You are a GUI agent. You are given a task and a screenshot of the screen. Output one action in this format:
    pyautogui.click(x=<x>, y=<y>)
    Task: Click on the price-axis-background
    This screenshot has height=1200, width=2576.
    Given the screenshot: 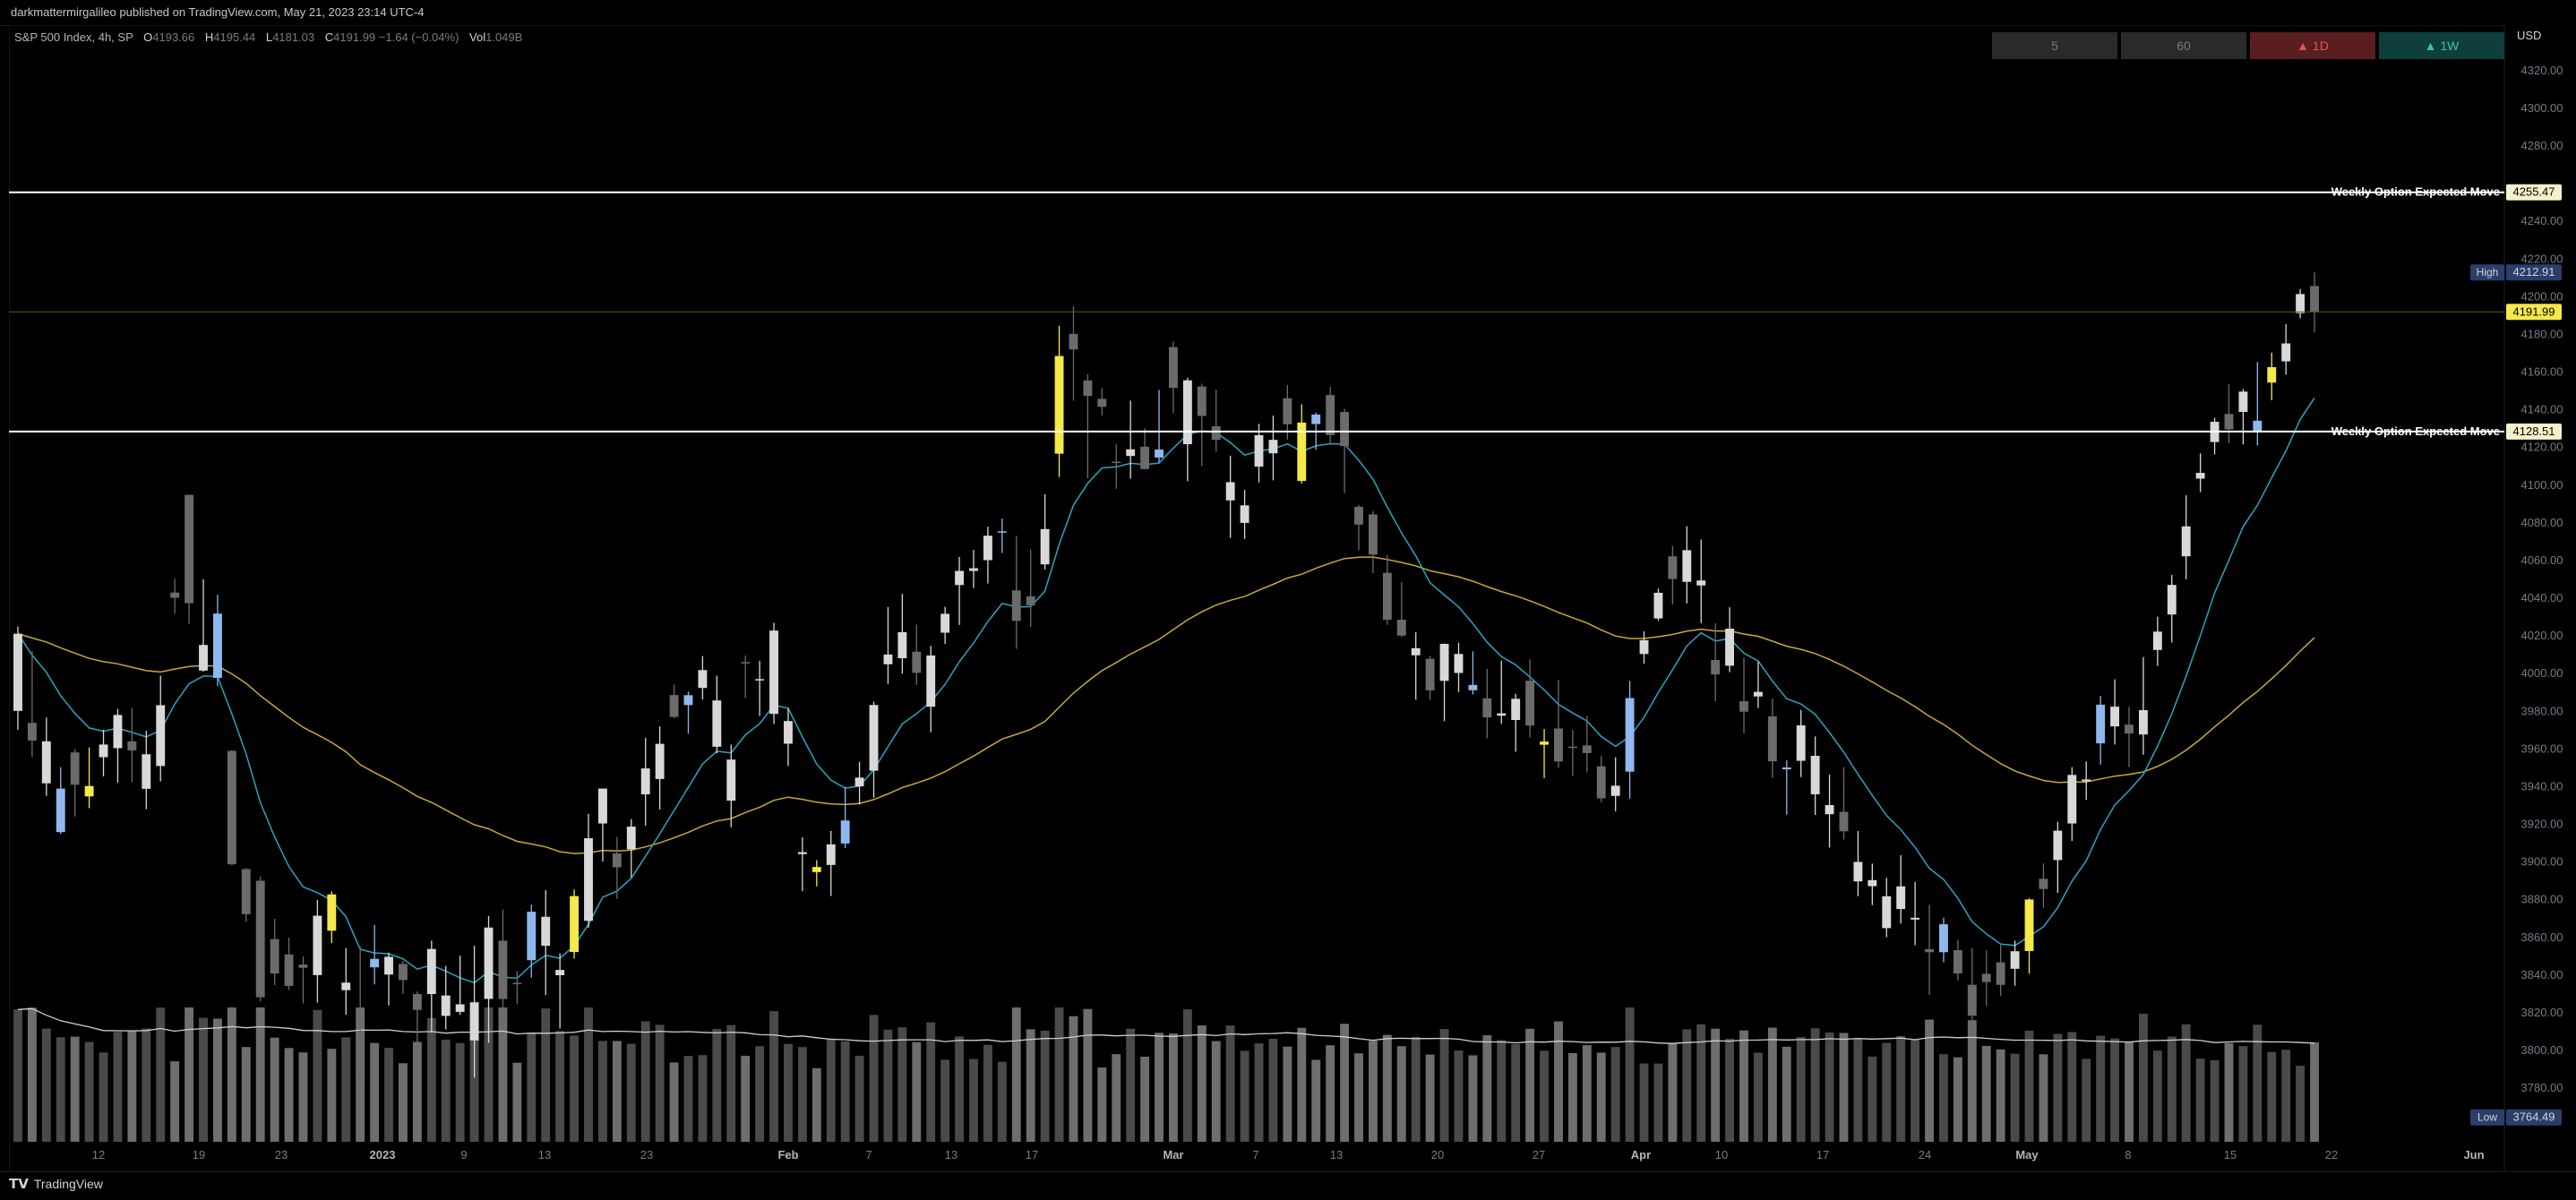 What is the action you would take?
    pyautogui.click(x=2540, y=598)
    